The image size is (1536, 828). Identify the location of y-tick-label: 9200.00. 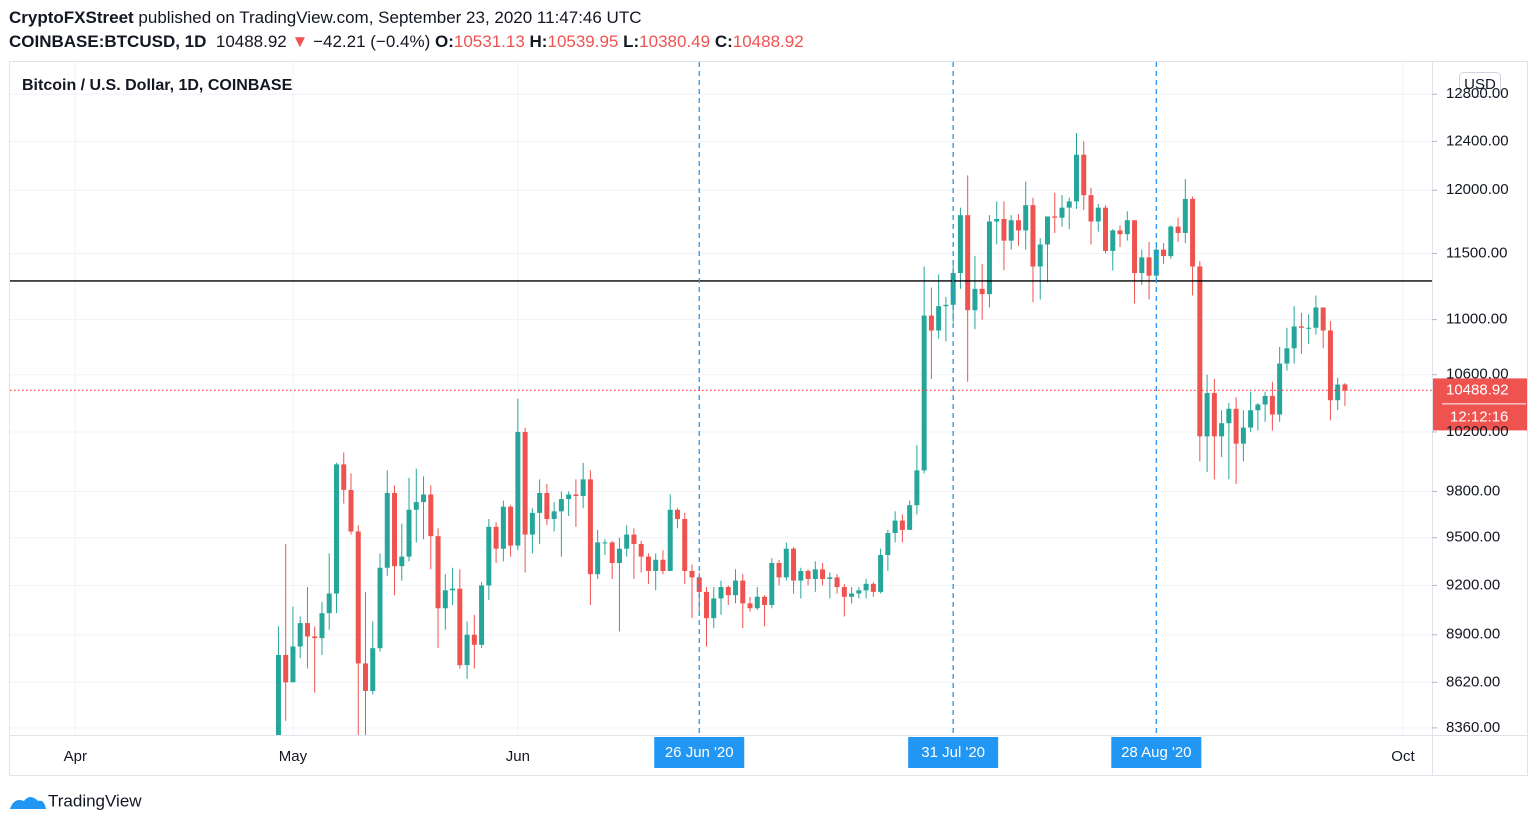
(1473, 584).